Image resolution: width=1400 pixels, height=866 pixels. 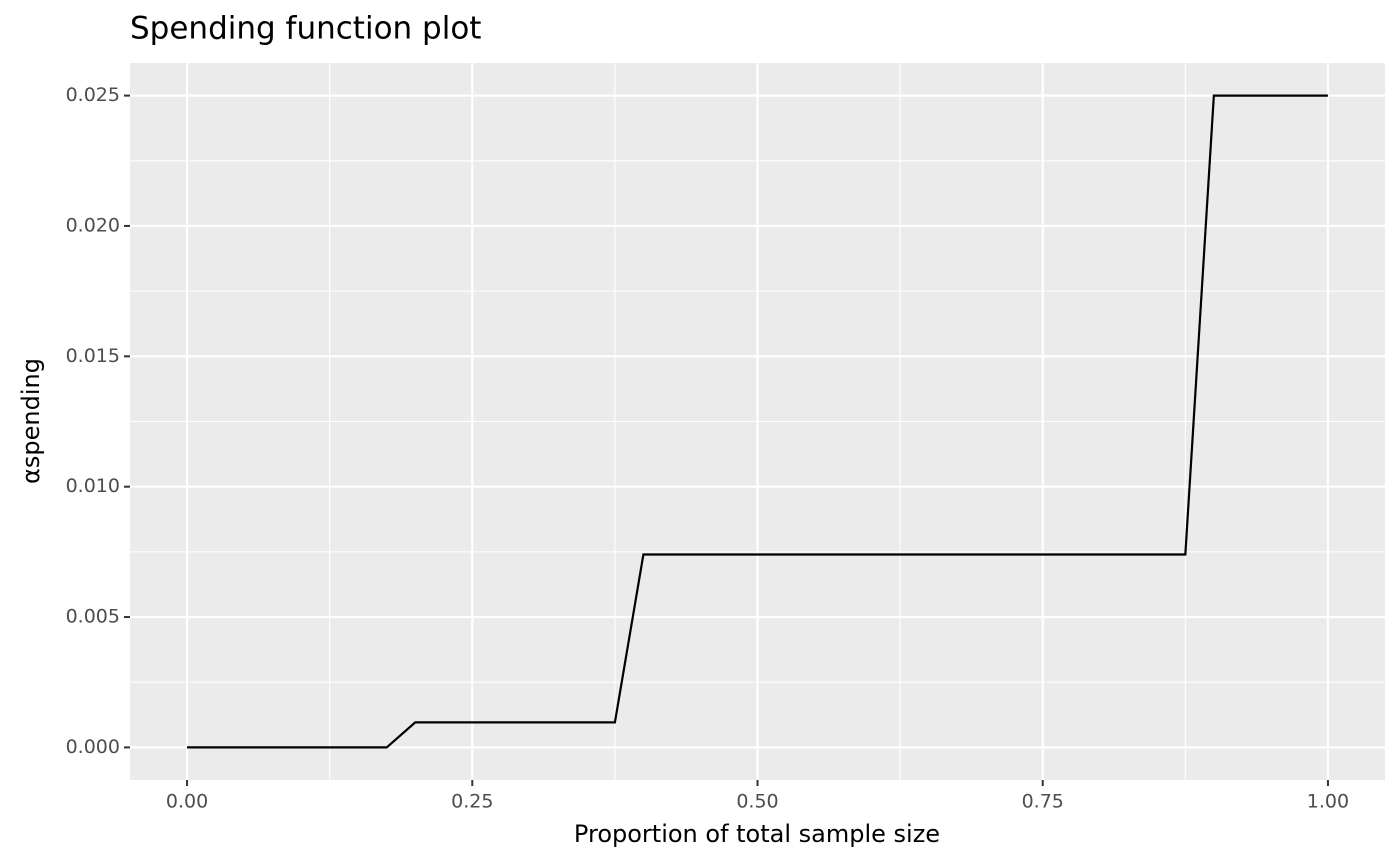 What do you see at coordinates (31, 421) in the screenshot?
I see `y-axis-title: αspending` at bounding box center [31, 421].